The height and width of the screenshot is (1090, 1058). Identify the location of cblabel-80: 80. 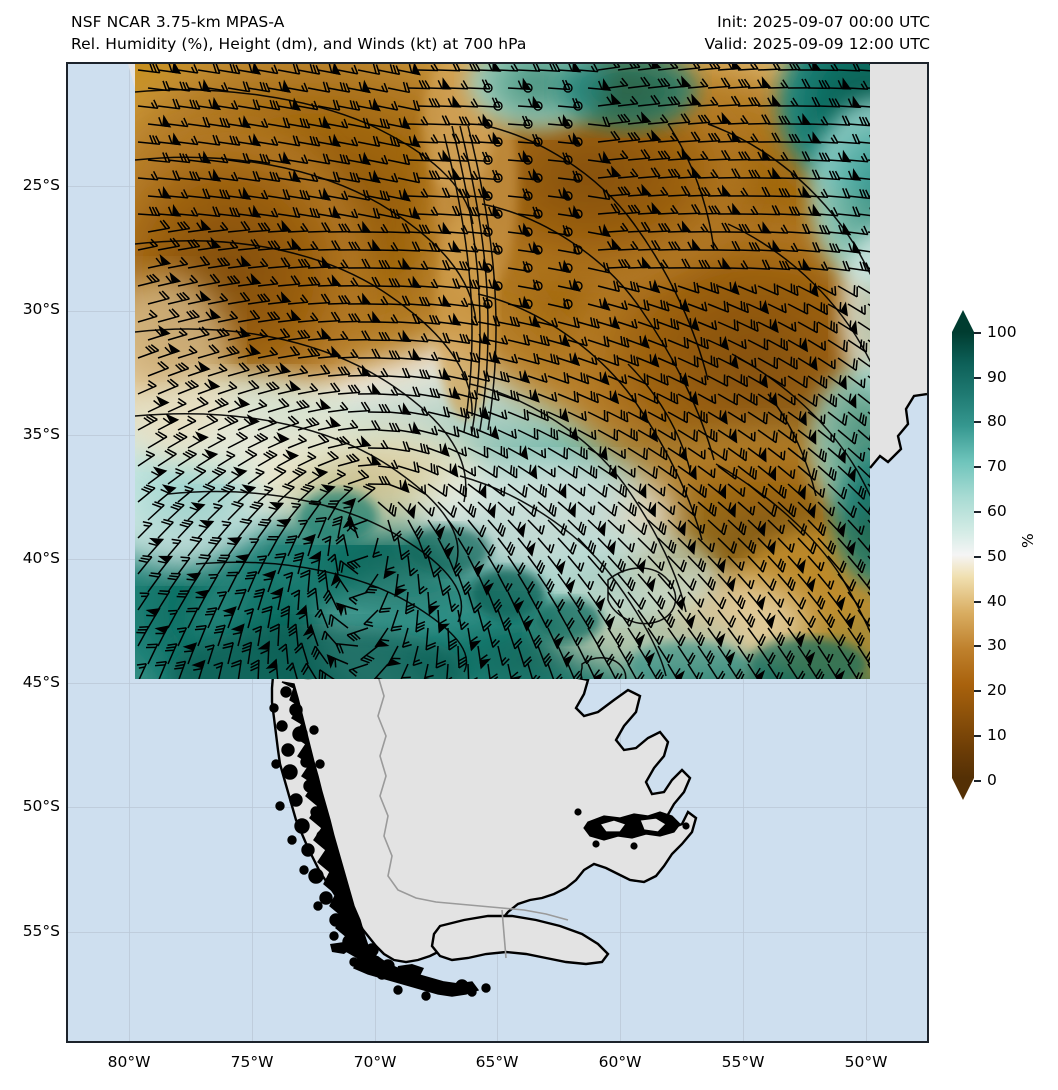
(997, 421).